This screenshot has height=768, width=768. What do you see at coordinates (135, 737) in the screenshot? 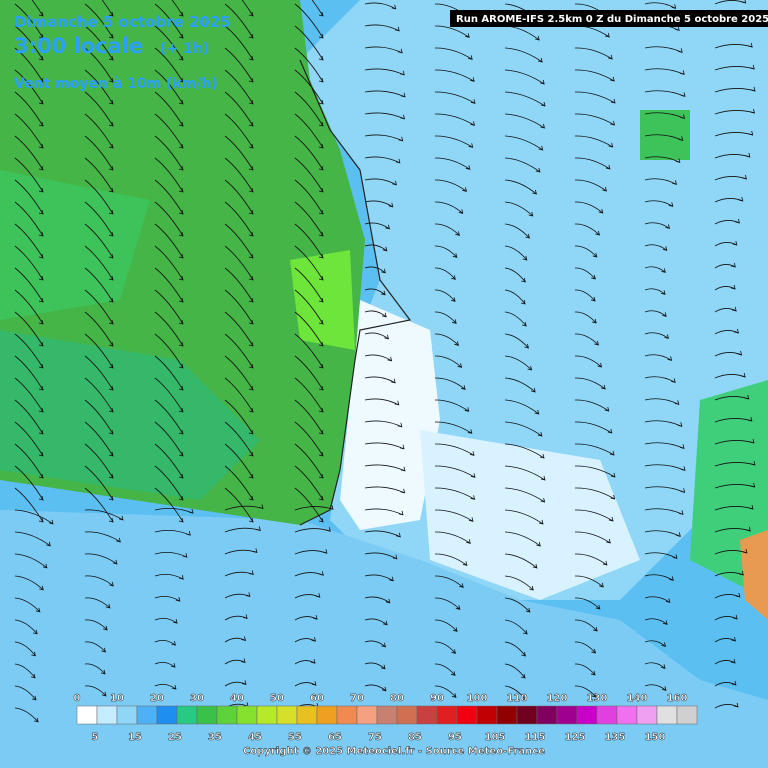
I see `scale-label: 15` at bounding box center [135, 737].